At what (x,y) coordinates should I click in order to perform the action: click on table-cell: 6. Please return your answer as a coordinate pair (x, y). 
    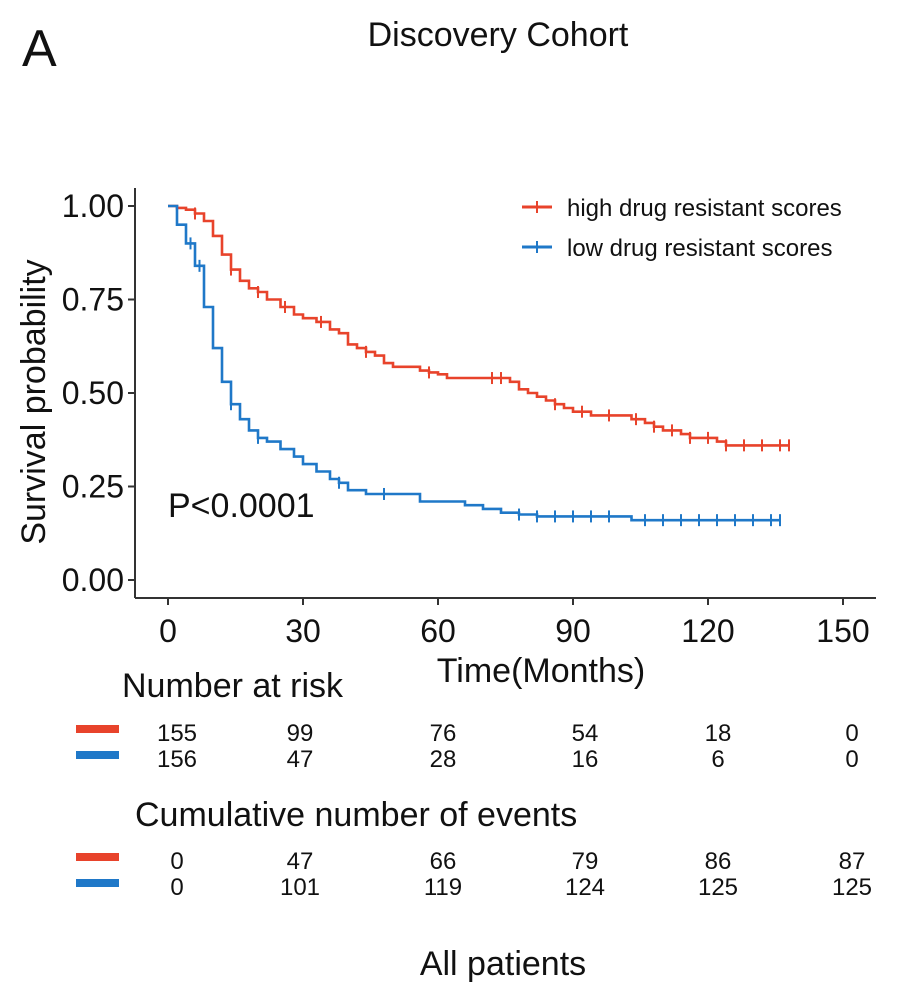
    Looking at the image, I should click on (717, 759).